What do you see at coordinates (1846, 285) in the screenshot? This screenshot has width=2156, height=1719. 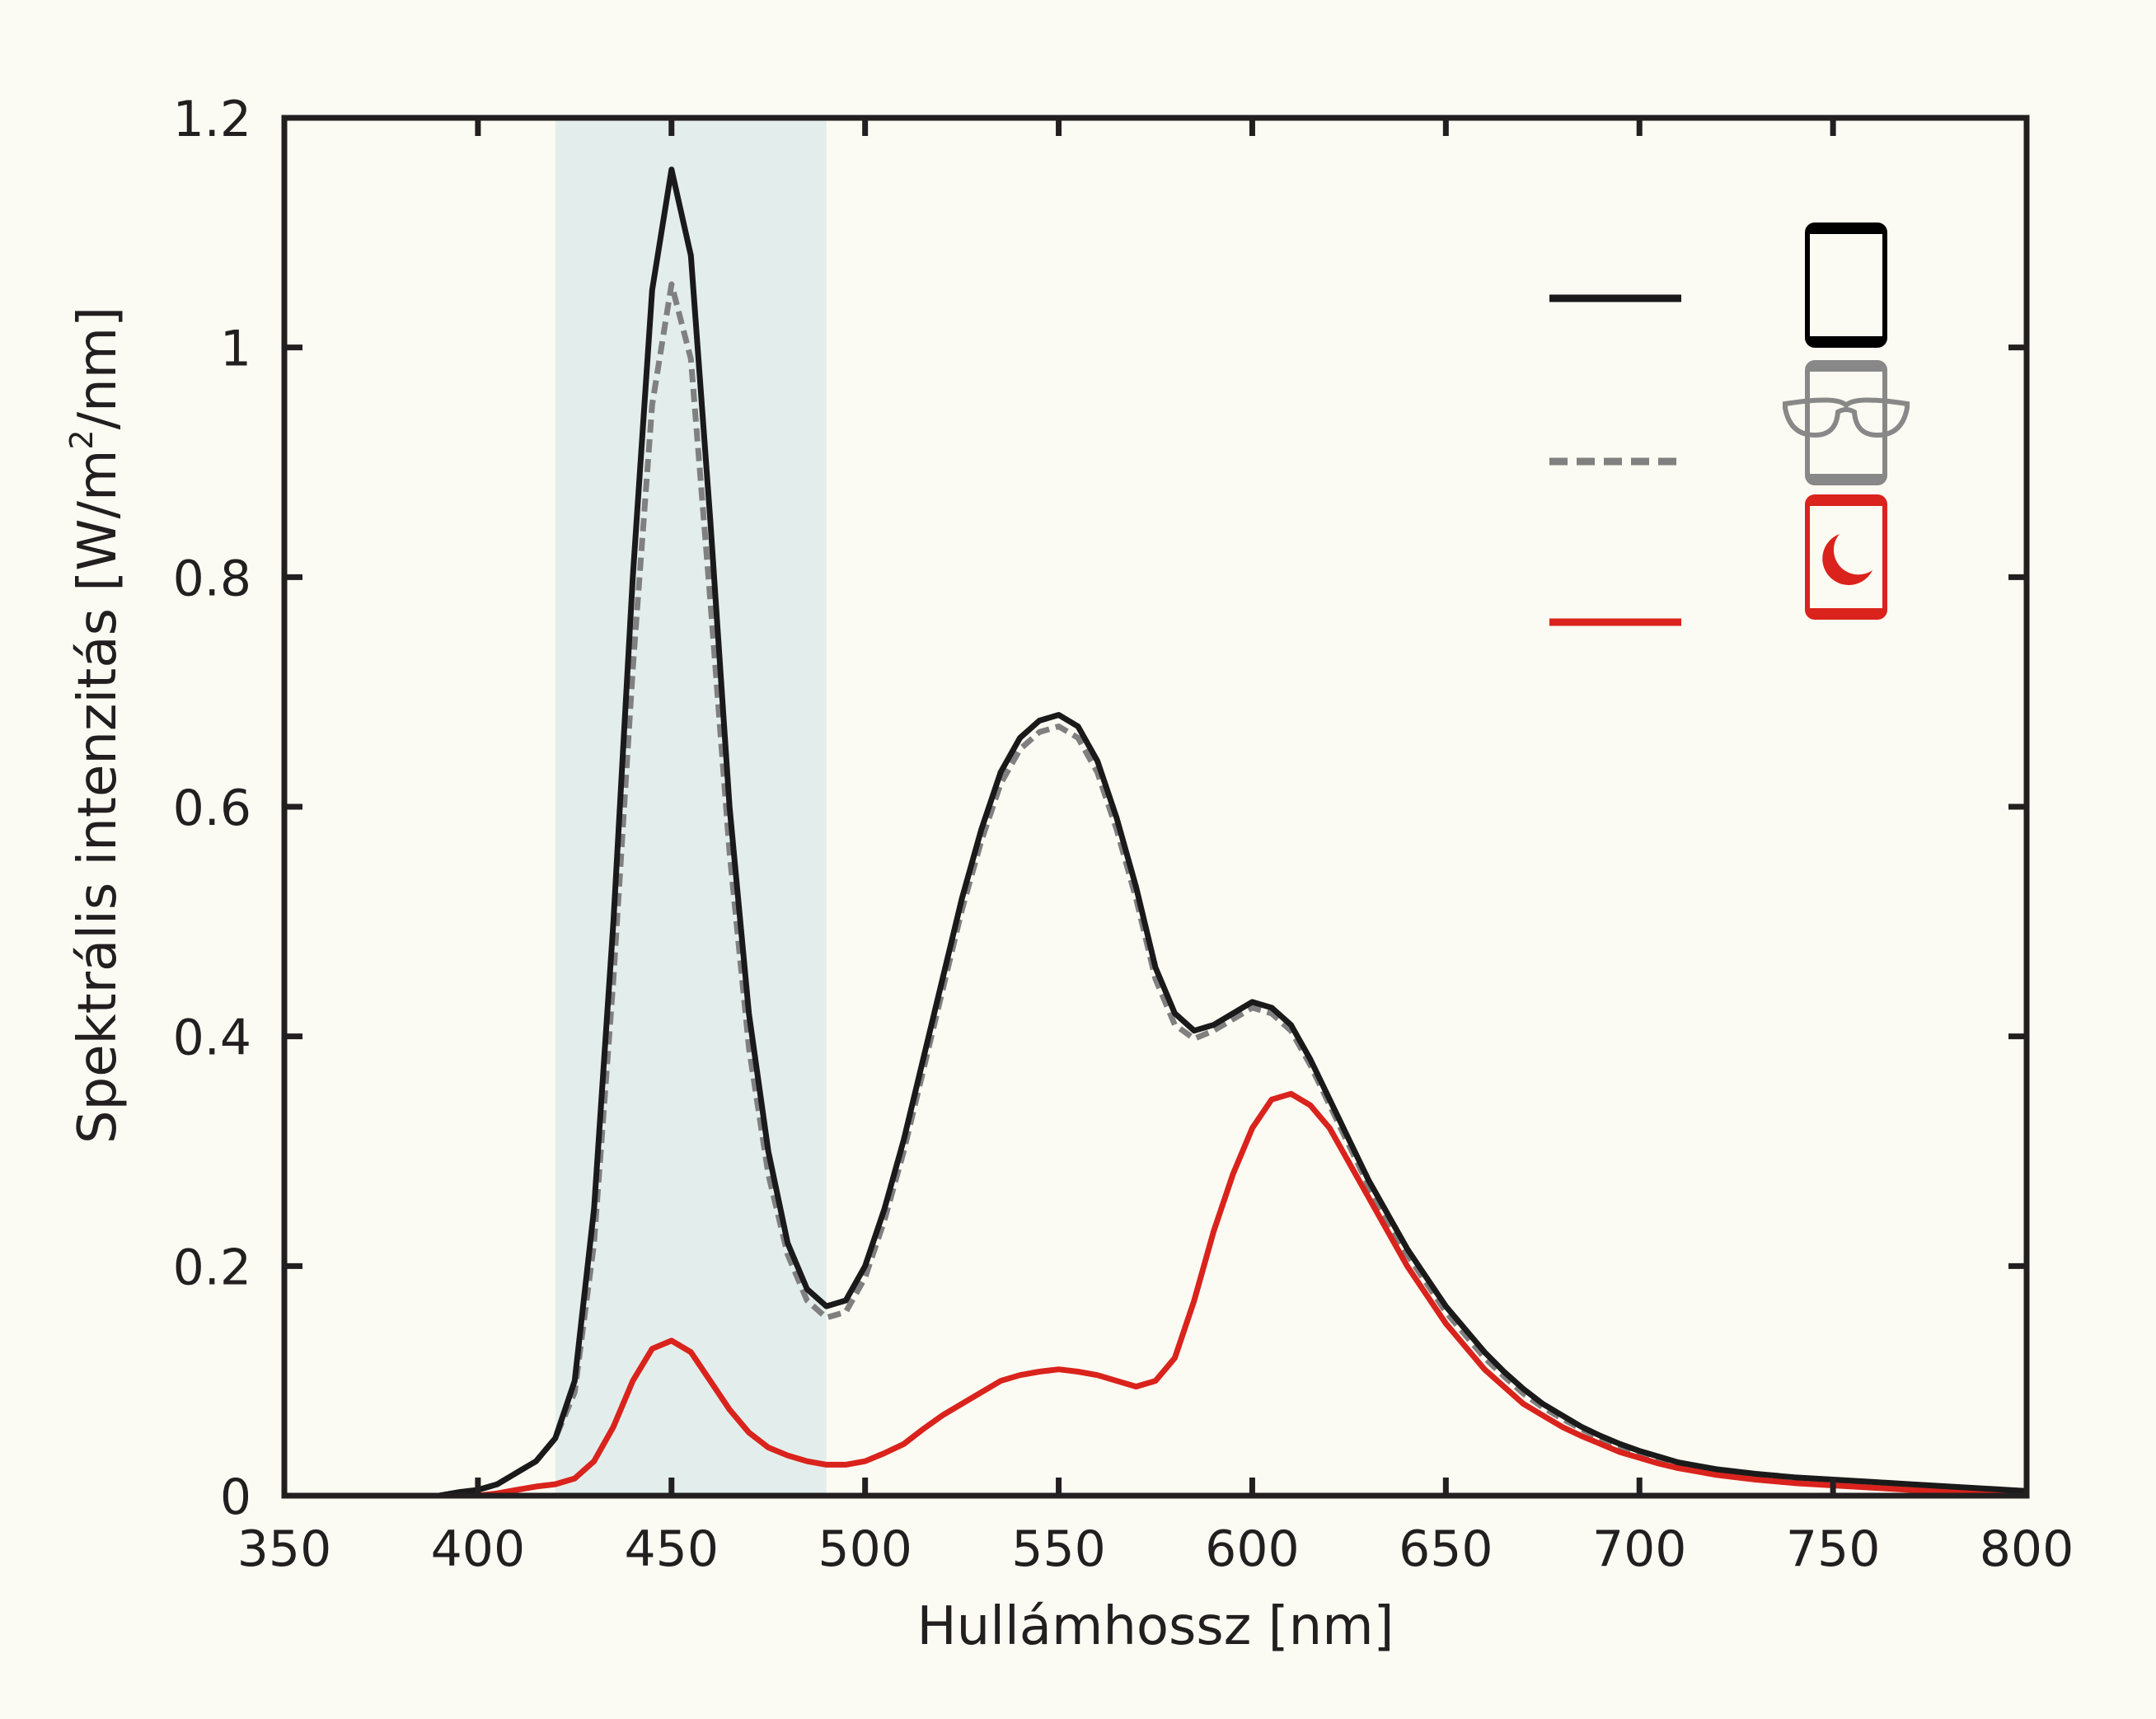 I see `phone-icon` at bounding box center [1846, 285].